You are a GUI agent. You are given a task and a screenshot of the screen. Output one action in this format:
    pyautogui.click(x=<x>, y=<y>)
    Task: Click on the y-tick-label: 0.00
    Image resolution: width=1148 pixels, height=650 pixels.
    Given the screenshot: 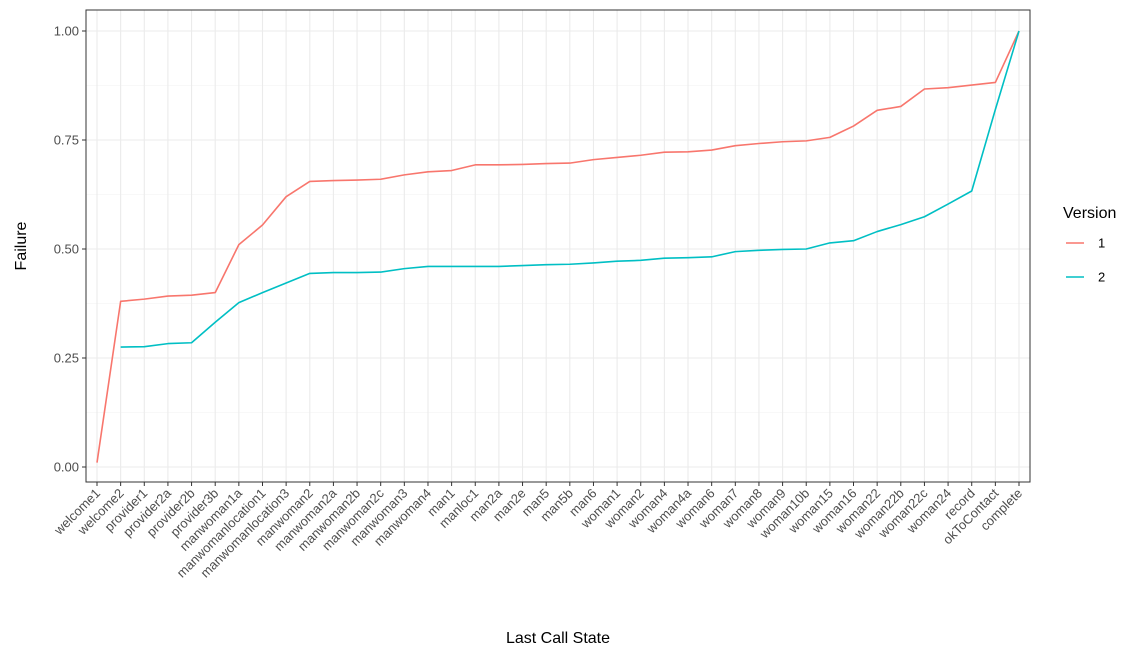 What is the action you would take?
    pyautogui.click(x=66, y=467)
    